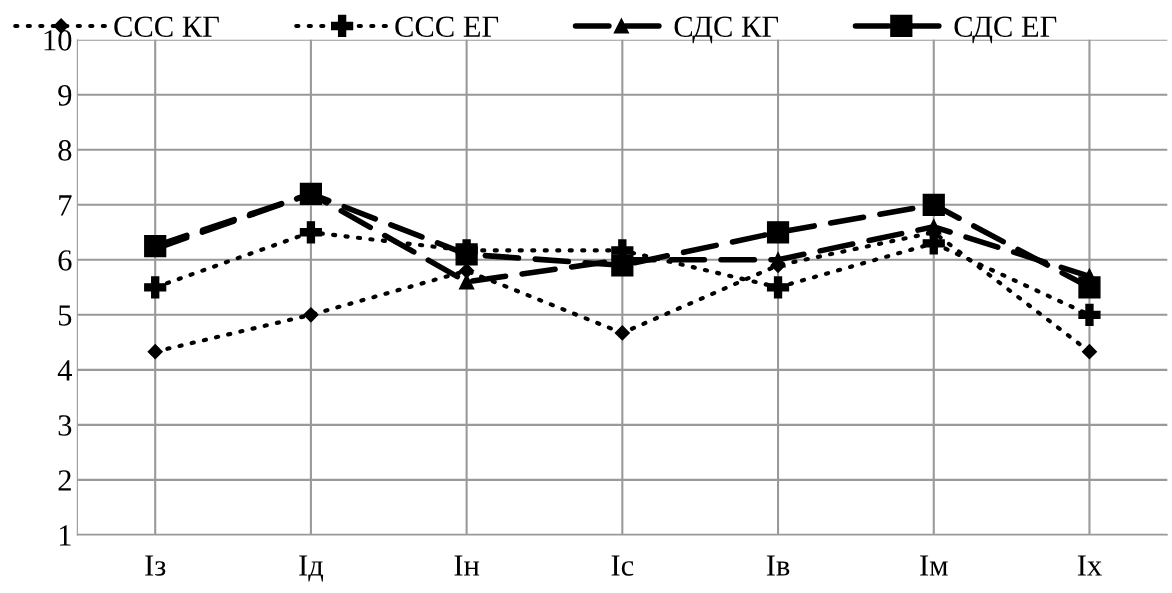 Image resolution: width=1172 pixels, height=593 pixels. Describe the element at coordinates (726, 30) in the screenshot. I see `legend-label: СДС КГ` at that location.